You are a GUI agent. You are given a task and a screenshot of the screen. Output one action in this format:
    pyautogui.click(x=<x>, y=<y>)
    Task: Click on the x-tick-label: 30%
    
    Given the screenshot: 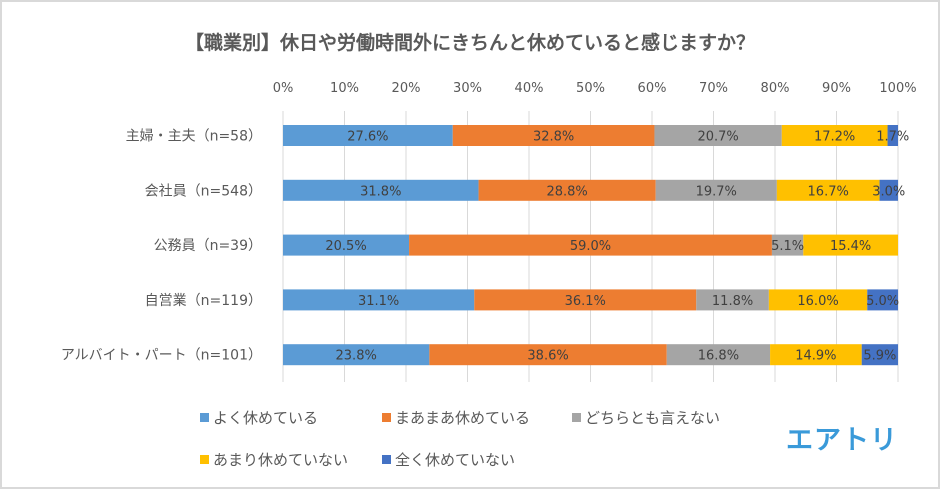 What is the action you would take?
    pyautogui.click(x=467, y=88)
    